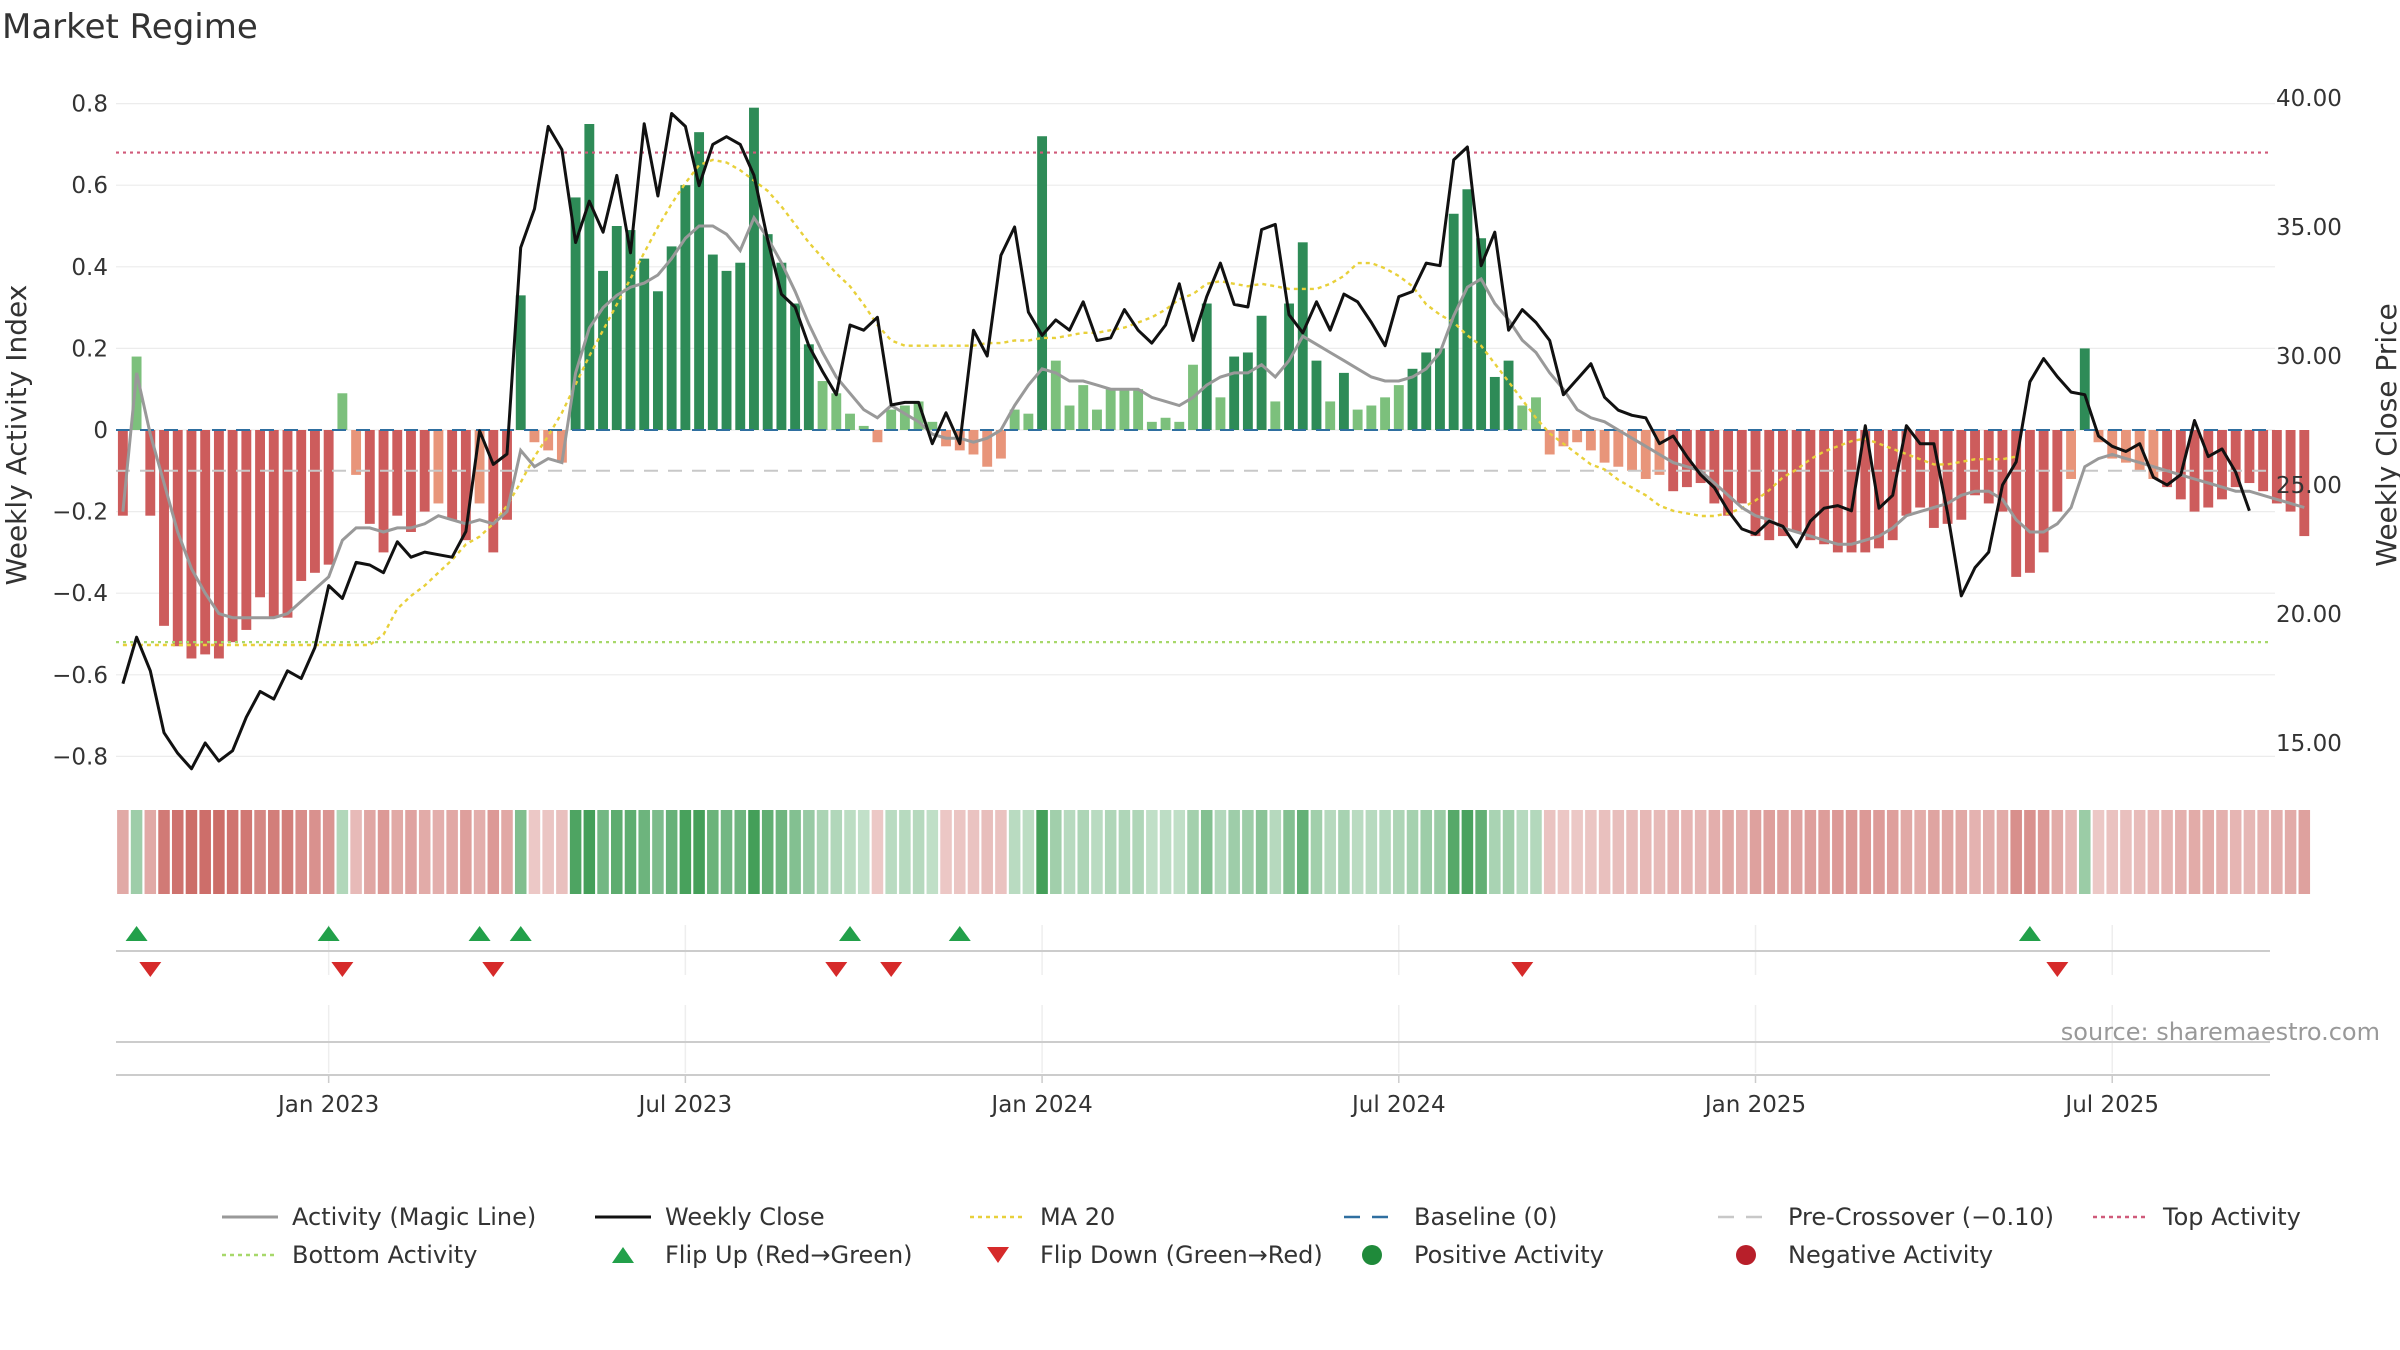  I want to click on legend-label: Positive Activity, so click(1509, 1255).